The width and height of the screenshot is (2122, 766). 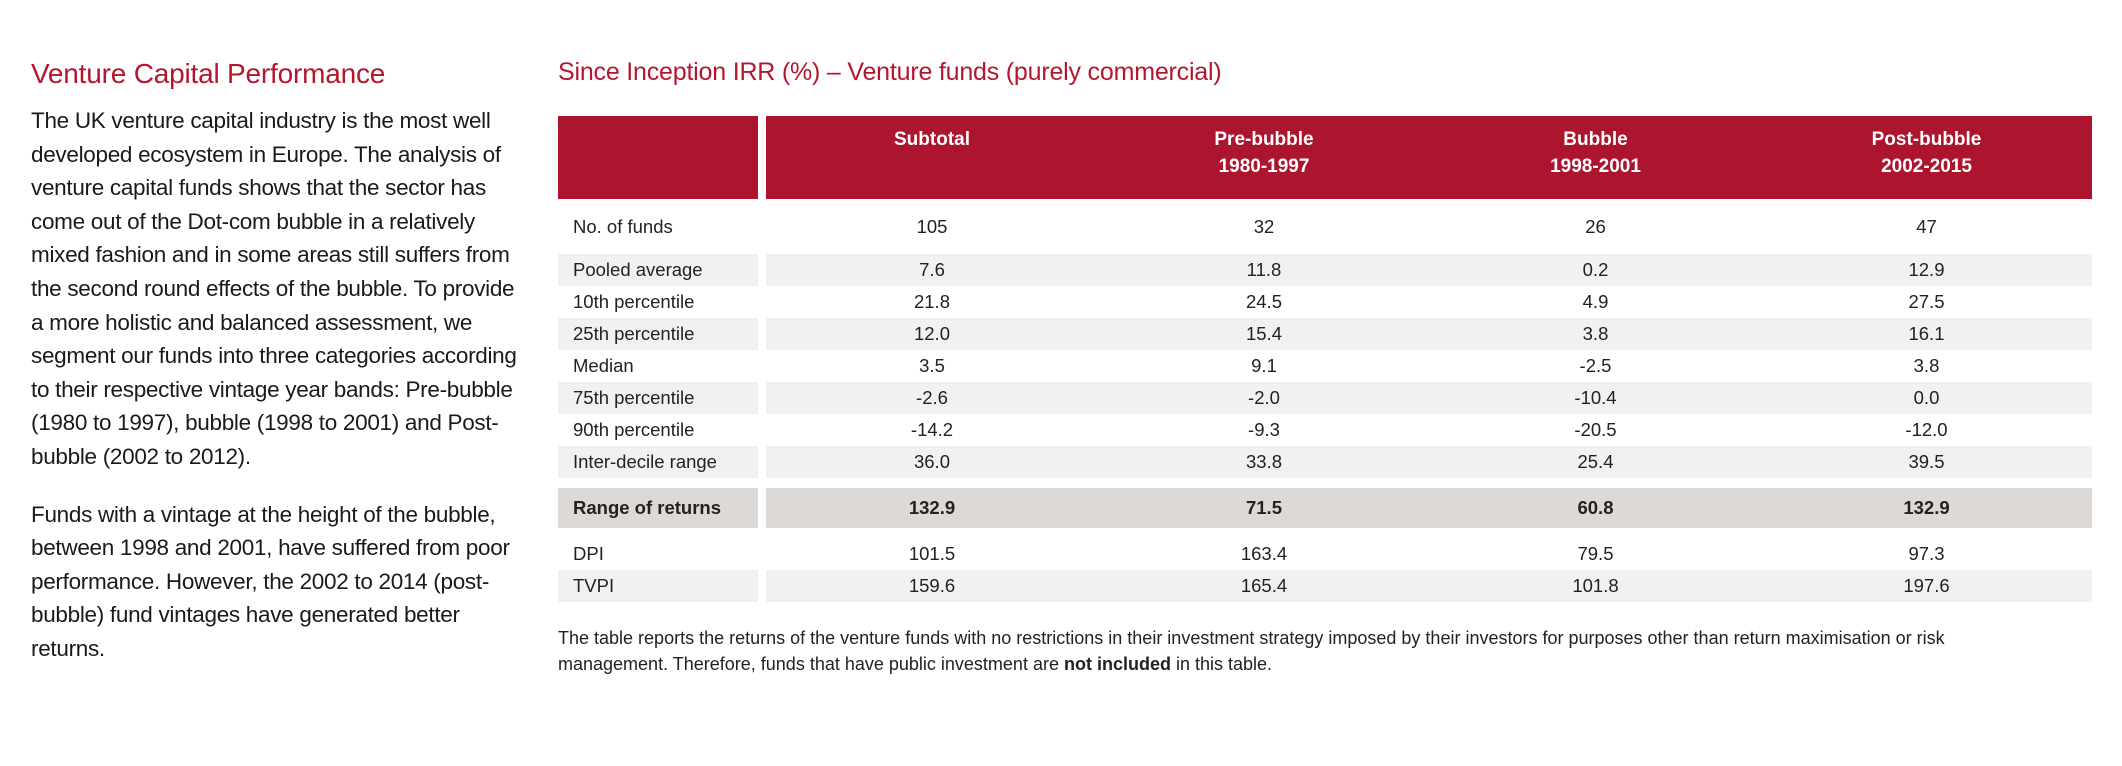 What do you see at coordinates (1595, 398) in the screenshot?
I see `cell: -10.4` at bounding box center [1595, 398].